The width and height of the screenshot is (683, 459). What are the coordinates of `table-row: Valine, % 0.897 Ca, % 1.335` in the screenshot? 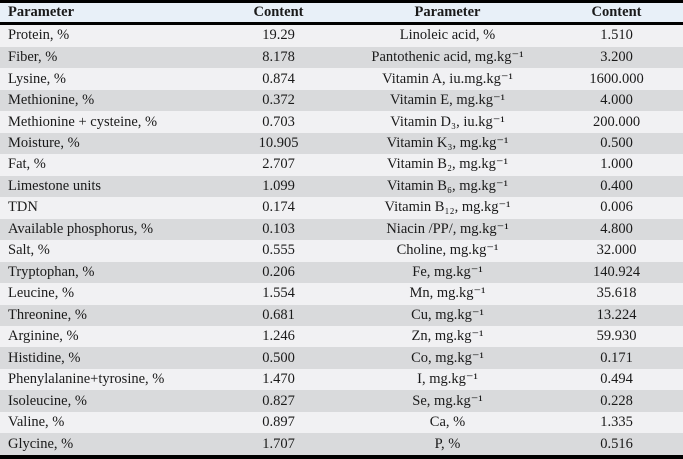 It's located at (341, 422).